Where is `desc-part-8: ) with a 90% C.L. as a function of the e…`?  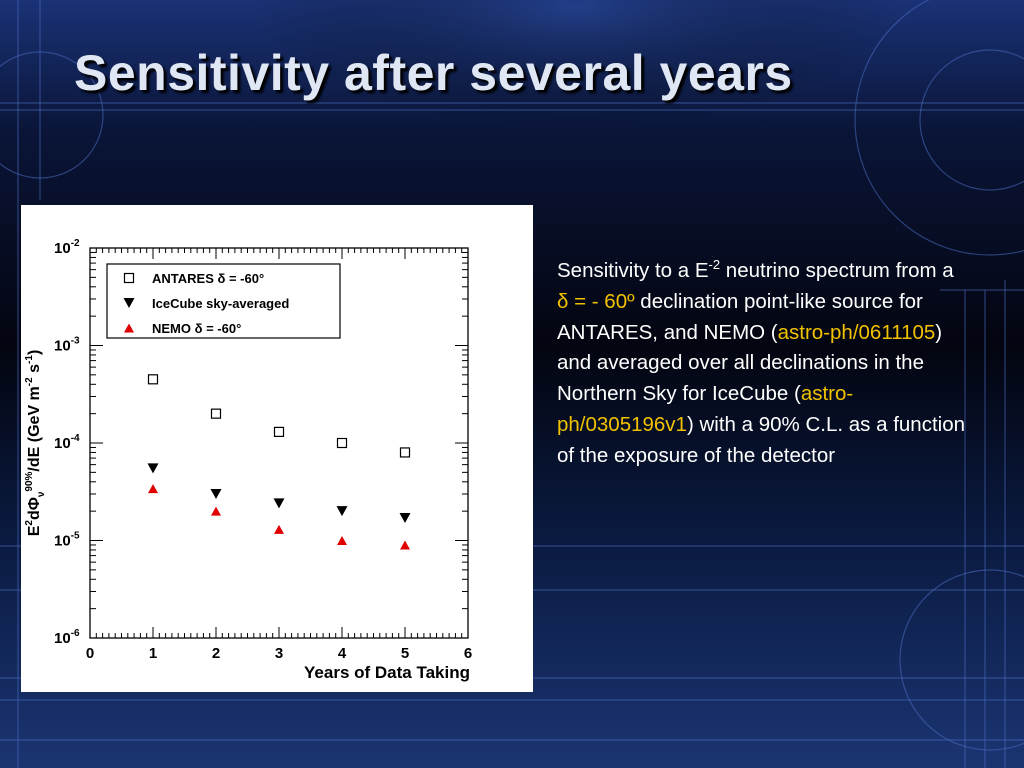
desc-part-8: ) with a 90% C.L. as a function of the e… is located at coordinates (761, 439).